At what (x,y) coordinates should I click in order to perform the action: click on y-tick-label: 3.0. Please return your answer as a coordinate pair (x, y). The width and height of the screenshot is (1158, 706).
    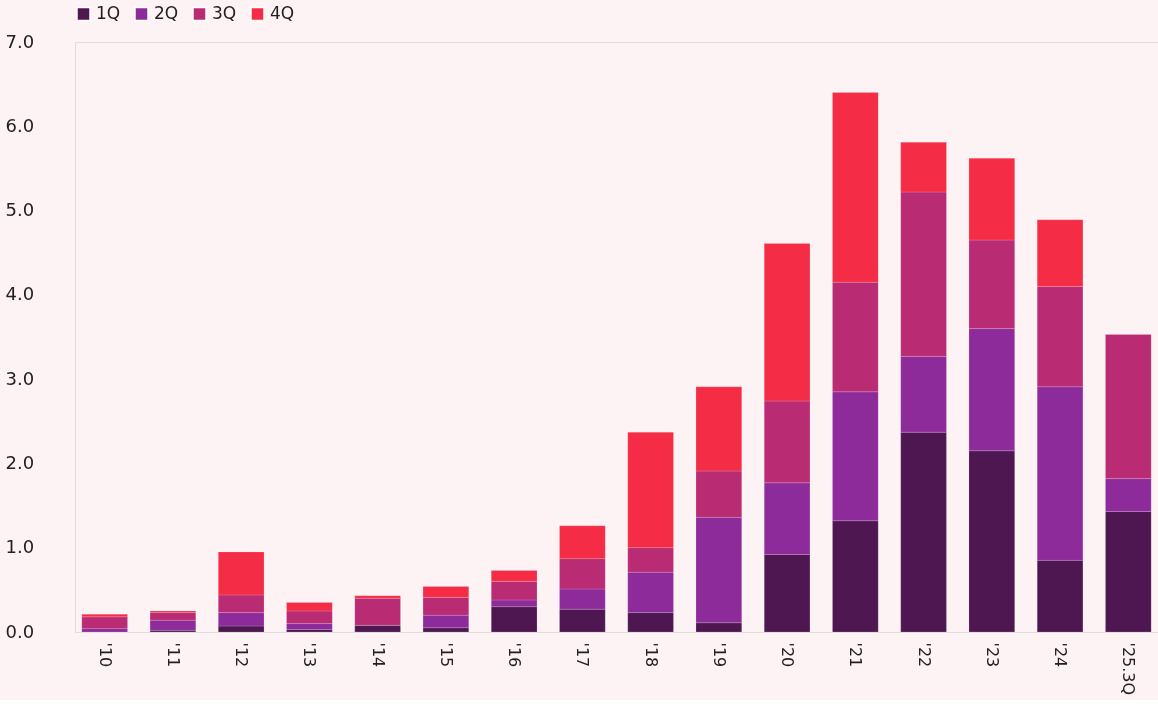
    Looking at the image, I should click on (20, 378).